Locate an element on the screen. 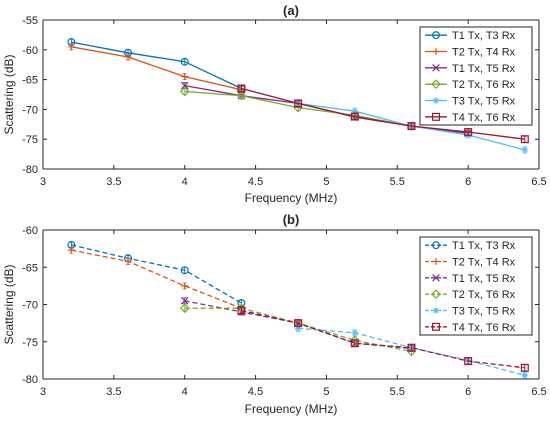 The width and height of the screenshot is (550, 421). panel-title: (b) is located at coordinates (291, 219).